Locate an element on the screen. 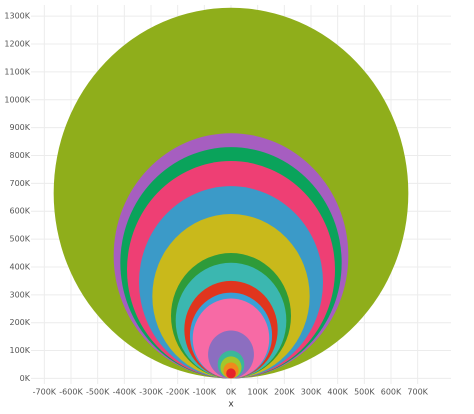  x-tick-label: 100K is located at coordinates (257, 392).